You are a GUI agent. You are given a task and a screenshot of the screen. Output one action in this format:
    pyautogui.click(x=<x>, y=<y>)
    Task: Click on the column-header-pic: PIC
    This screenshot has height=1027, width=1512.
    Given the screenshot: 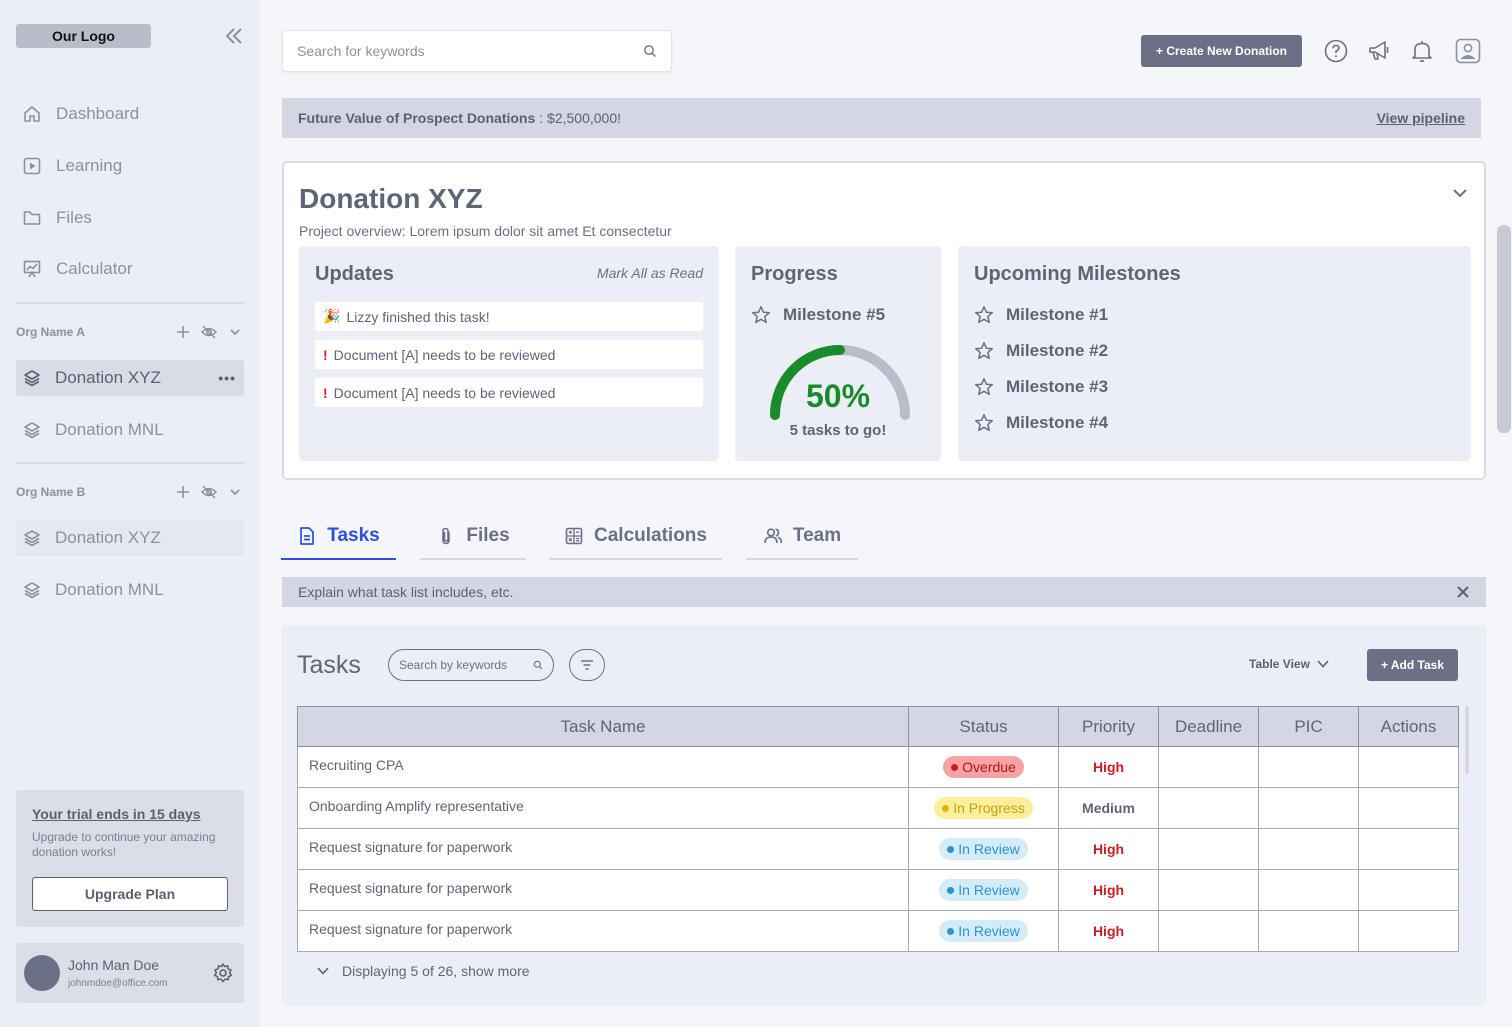 What is the action you would take?
    pyautogui.click(x=1308, y=726)
    